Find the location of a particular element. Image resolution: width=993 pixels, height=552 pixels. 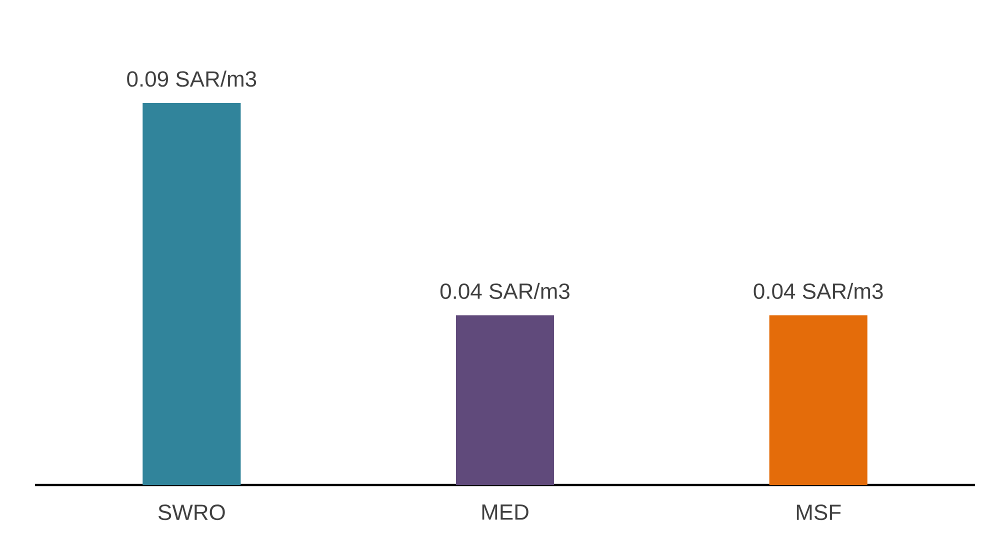

x-tick-label: SWRO is located at coordinates (191, 512).